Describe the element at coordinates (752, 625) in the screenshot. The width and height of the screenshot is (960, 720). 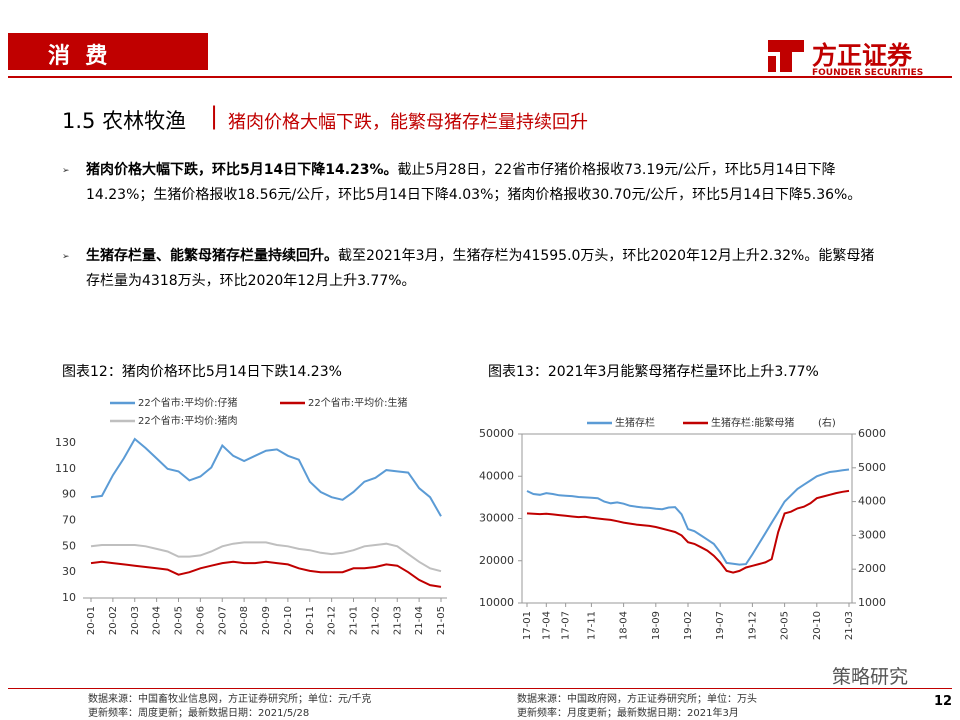
I see `x-tick-label: 19-12` at that location.